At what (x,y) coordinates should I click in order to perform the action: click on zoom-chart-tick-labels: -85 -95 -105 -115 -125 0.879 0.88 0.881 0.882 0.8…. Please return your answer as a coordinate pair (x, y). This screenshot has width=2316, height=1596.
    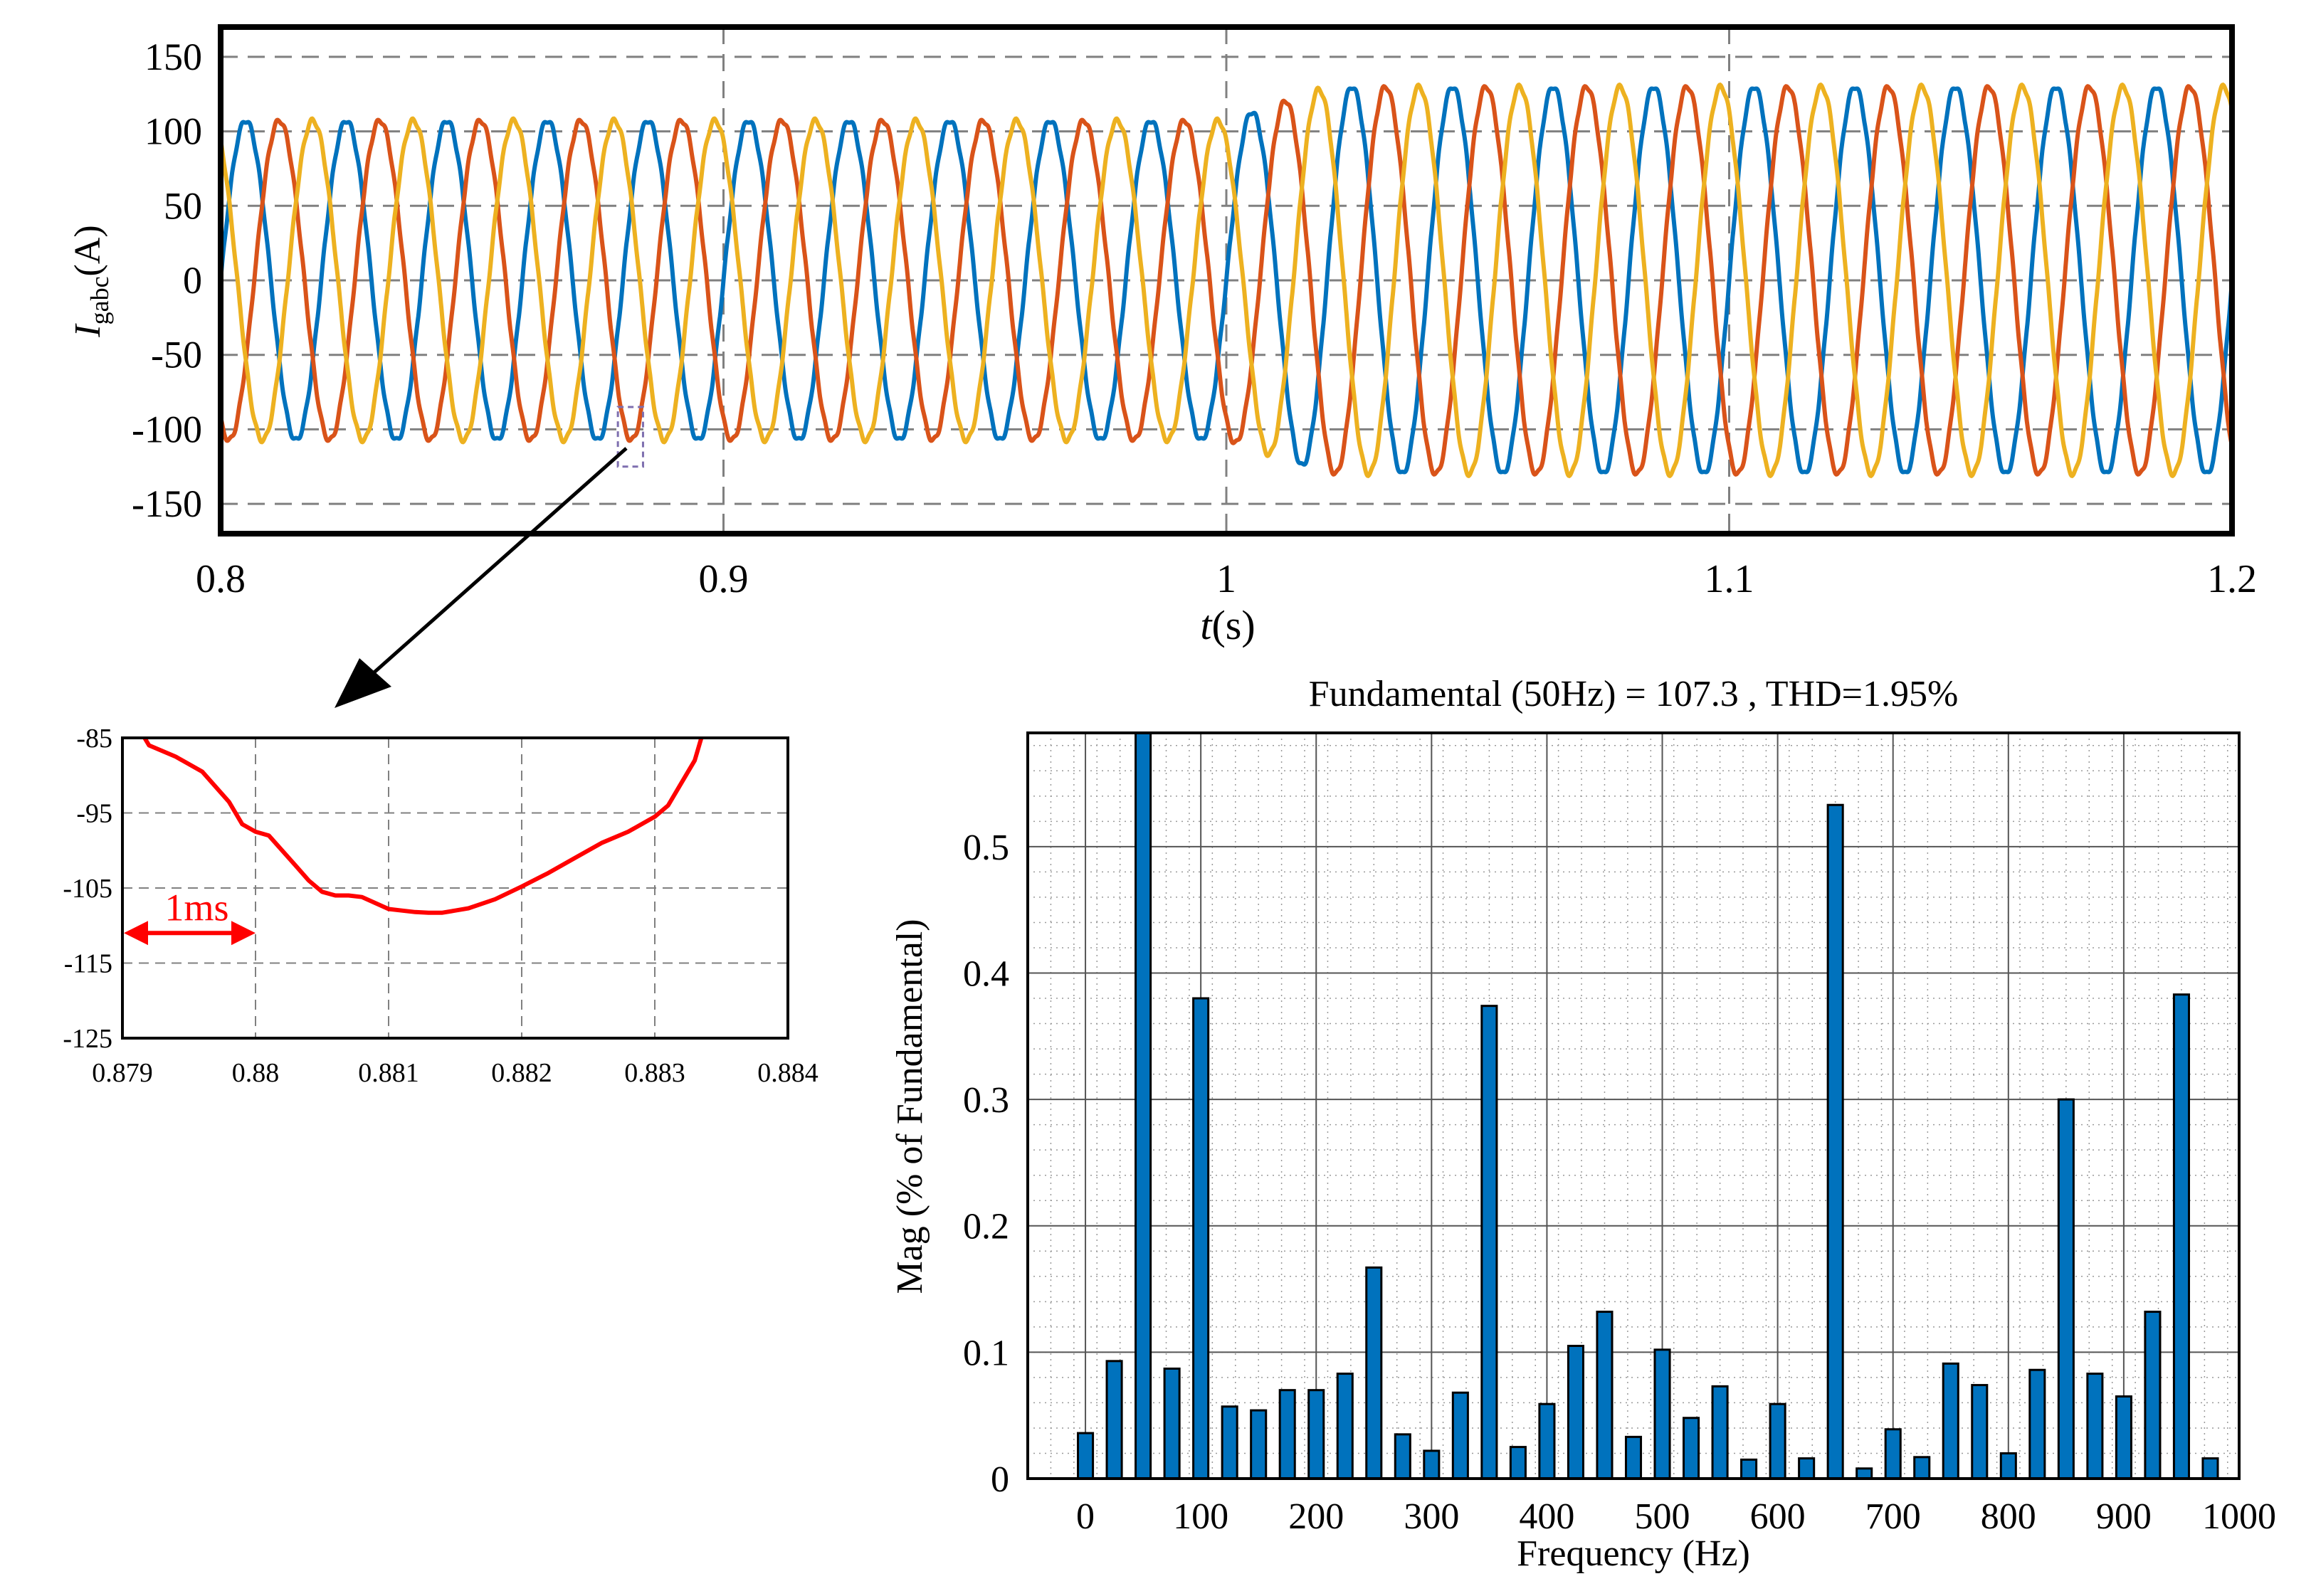
    Looking at the image, I should click on (440, 906).